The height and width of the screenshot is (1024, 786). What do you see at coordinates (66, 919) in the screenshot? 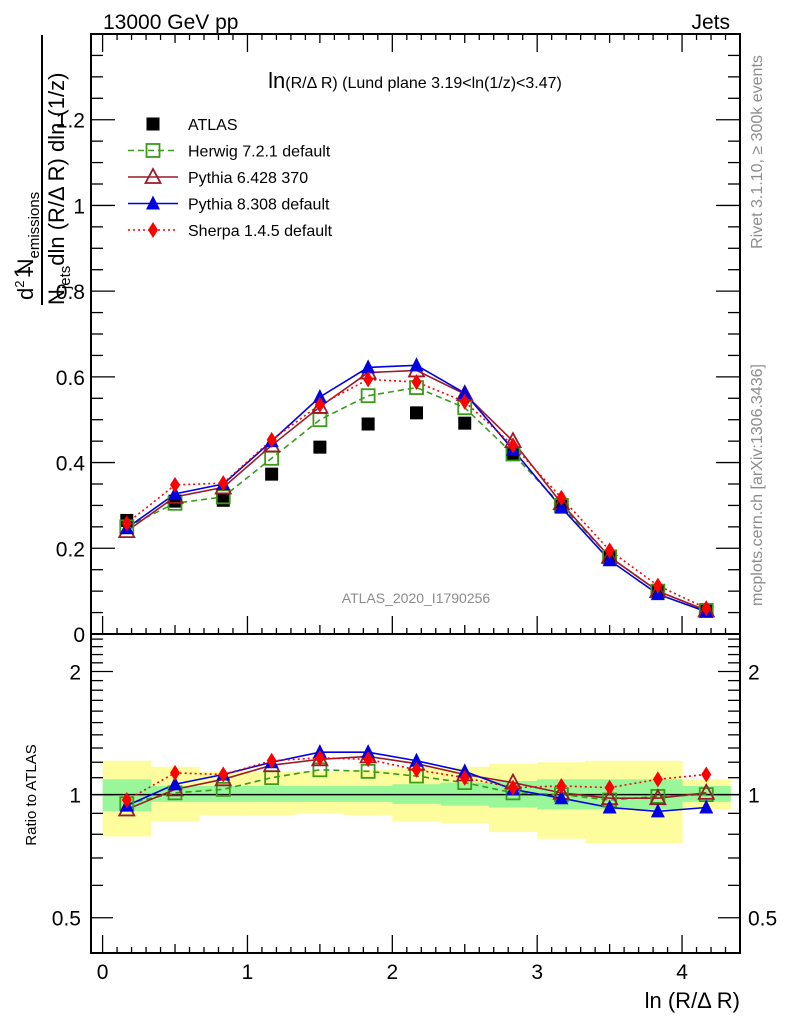
I see `ratio-ytick-label: 0.5` at bounding box center [66, 919].